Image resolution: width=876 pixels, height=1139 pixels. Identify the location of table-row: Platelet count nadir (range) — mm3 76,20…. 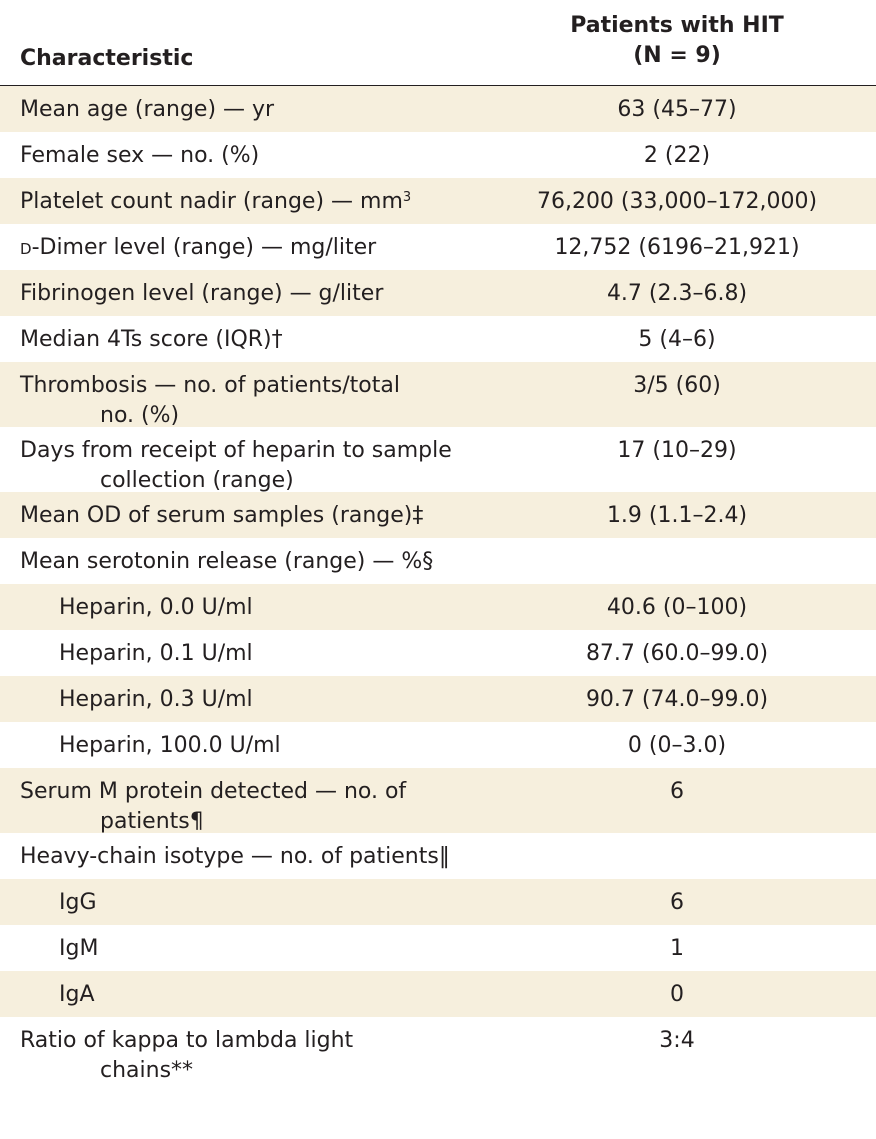
(438, 201).